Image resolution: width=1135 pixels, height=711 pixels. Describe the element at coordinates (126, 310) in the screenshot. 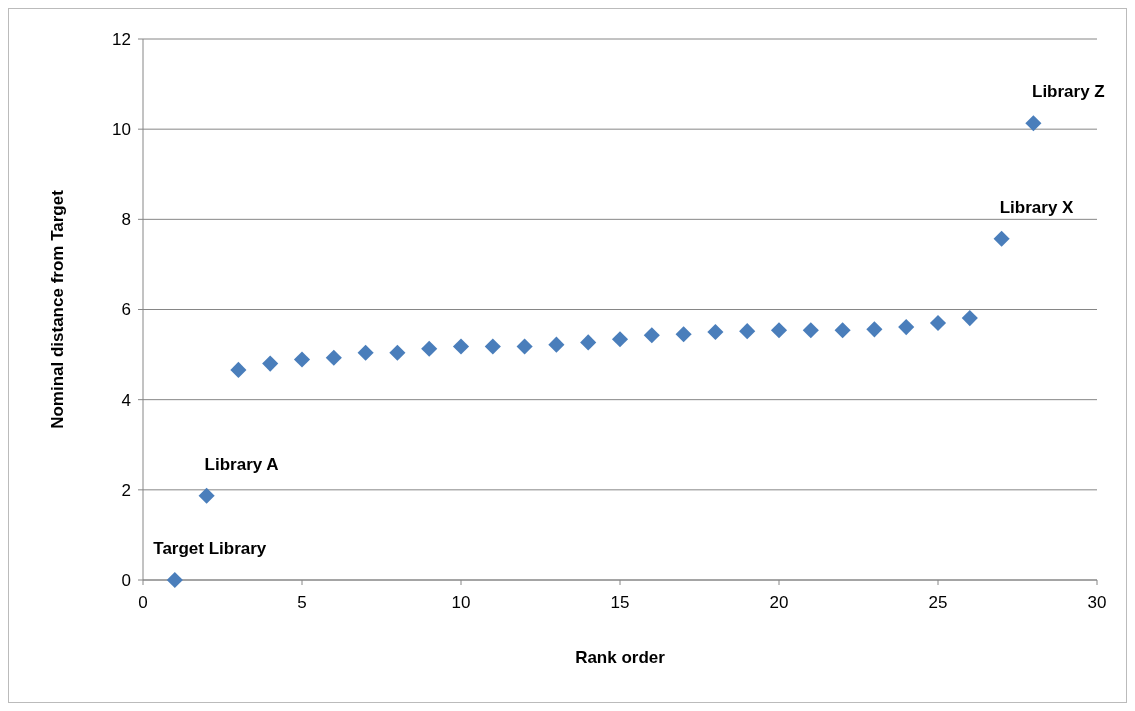

I see `y-tick-label: 6` at that location.